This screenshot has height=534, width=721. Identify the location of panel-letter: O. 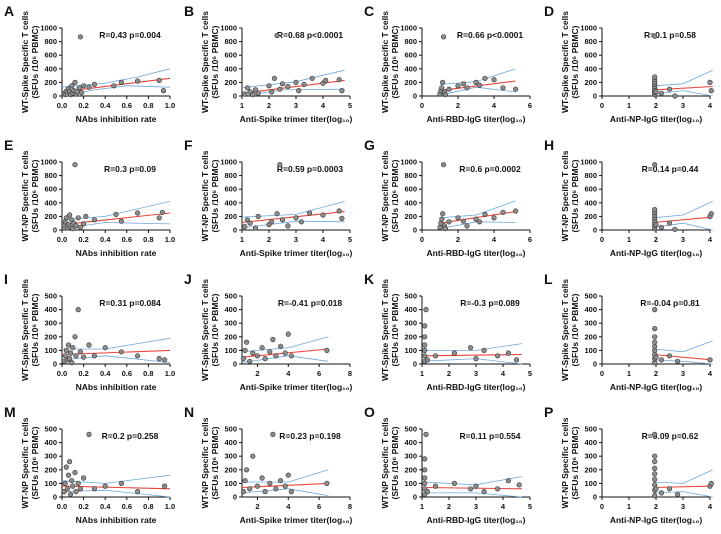
(369, 412).